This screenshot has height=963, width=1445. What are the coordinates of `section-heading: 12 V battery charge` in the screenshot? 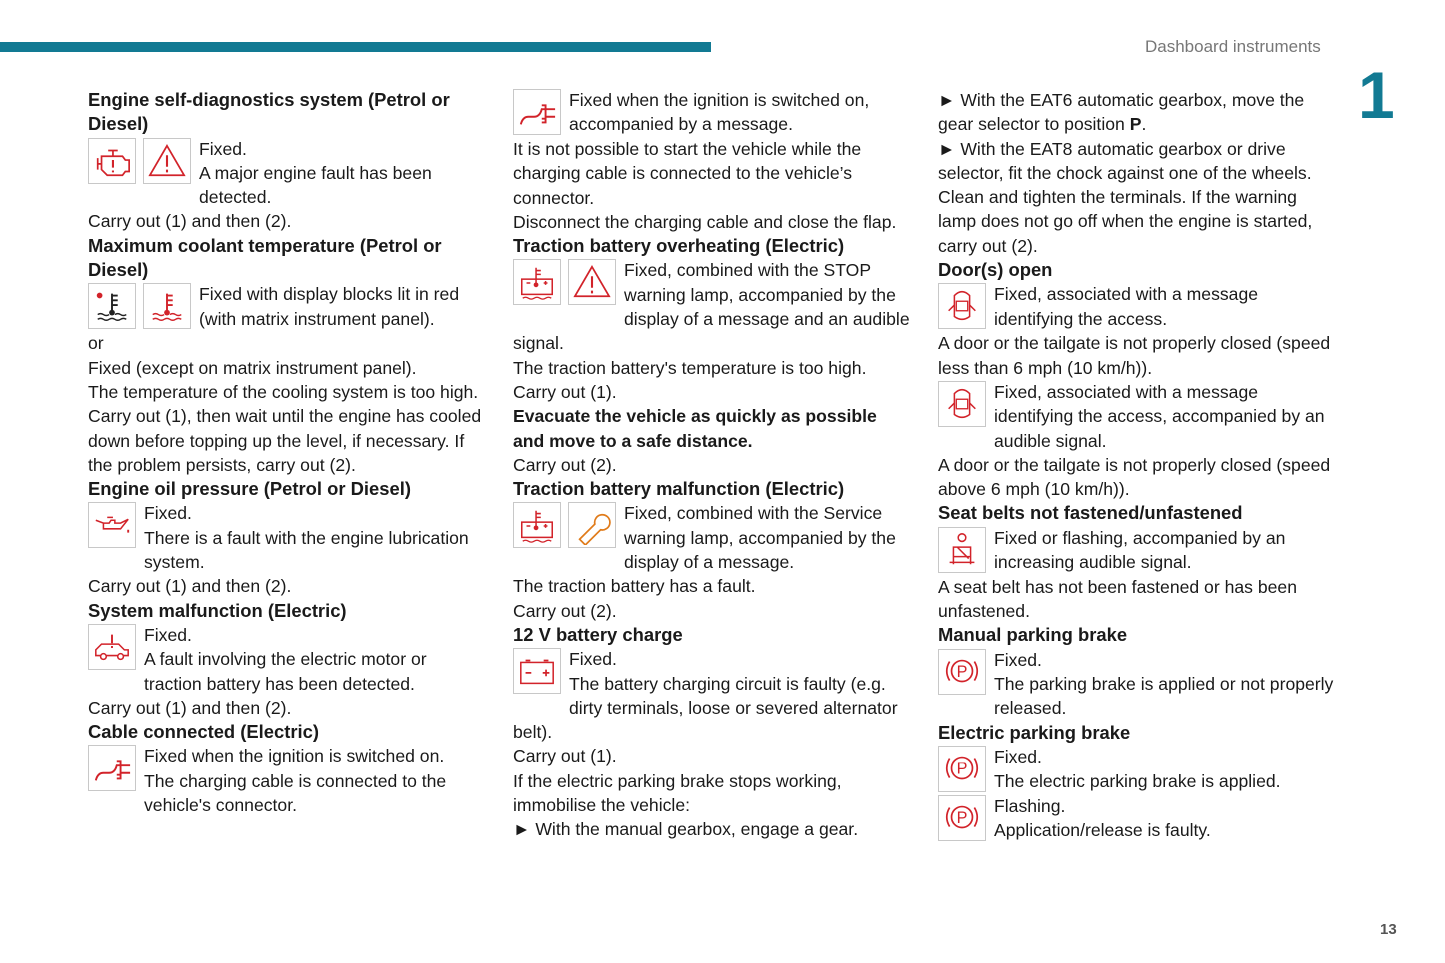 It's located at (598, 634).